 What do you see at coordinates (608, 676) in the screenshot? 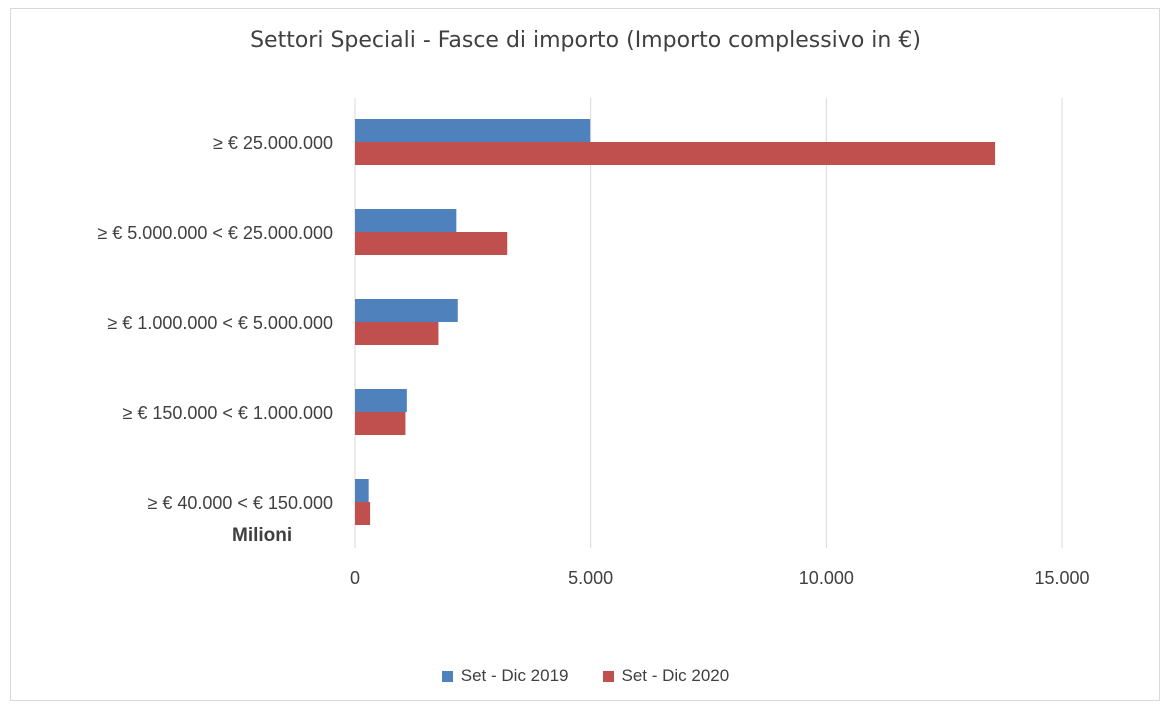
I see `legend-swatch-2020` at bounding box center [608, 676].